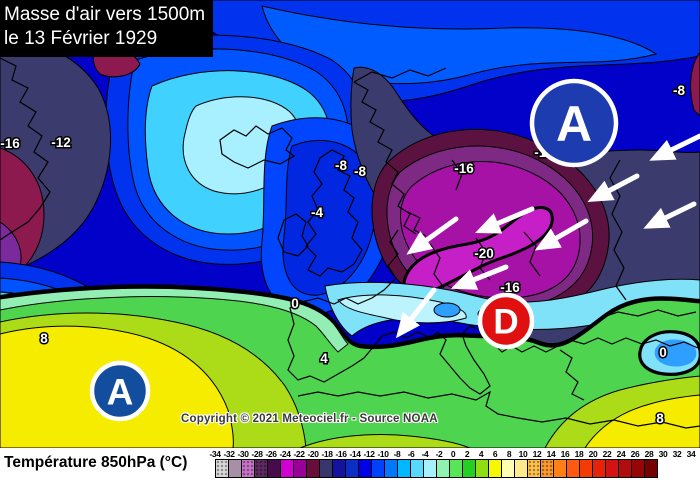 The width and height of the screenshot is (700, 480). Describe the element at coordinates (44, 338) in the screenshot. I see `temperature-label: 8` at that location.